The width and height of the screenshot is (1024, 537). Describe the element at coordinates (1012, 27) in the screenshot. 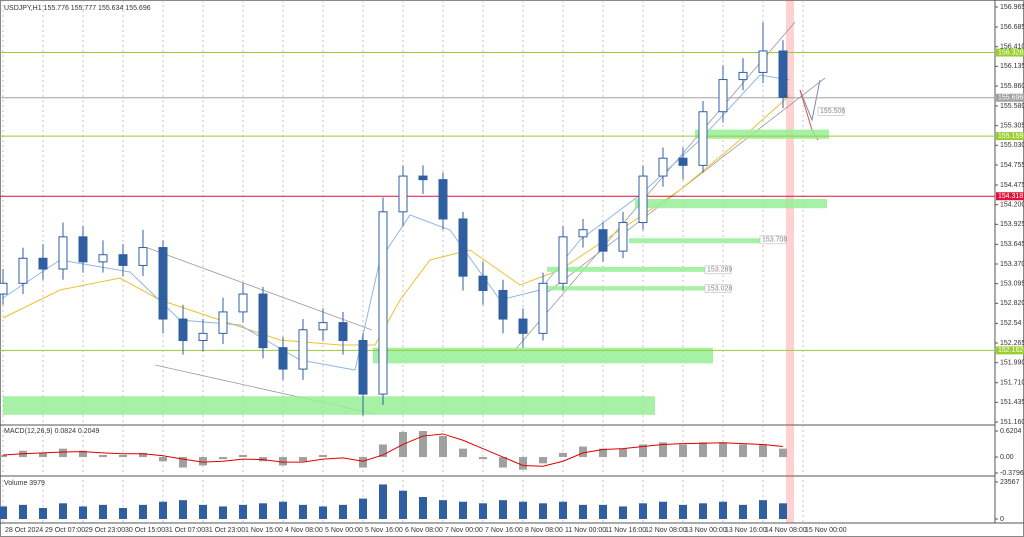

I see `y-tick-label: 156.685` at that location.